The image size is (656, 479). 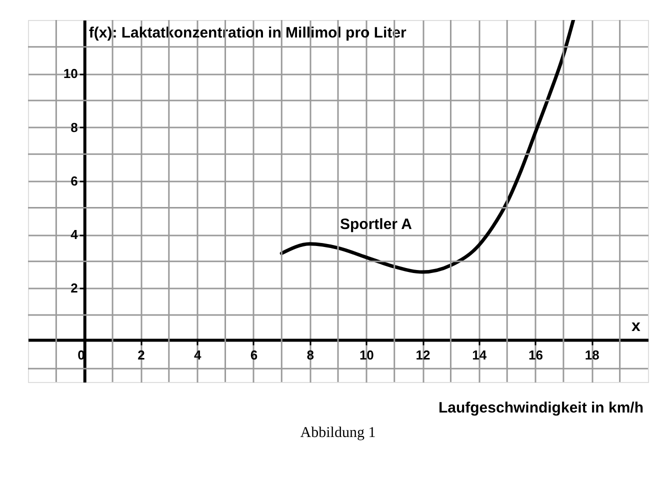 I want to click on x-tick-label: 8, so click(x=310, y=354).